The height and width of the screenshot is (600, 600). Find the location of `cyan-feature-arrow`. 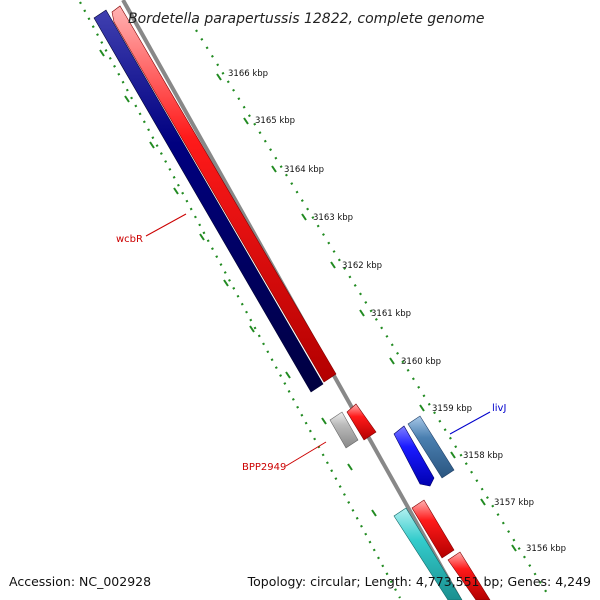

cyan-feature-arrow is located at coordinates (428, 553).